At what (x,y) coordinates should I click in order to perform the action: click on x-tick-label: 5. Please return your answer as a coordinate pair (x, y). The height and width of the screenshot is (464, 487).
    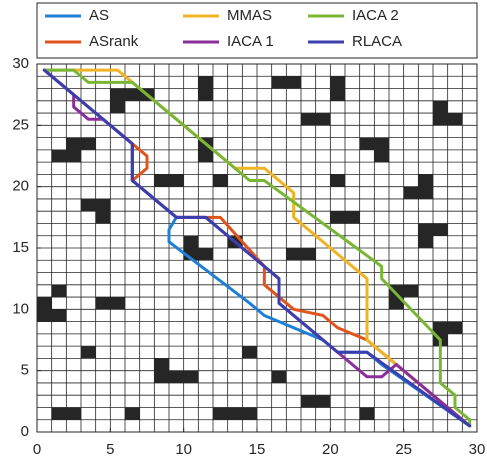
    Looking at the image, I should click on (110, 449).